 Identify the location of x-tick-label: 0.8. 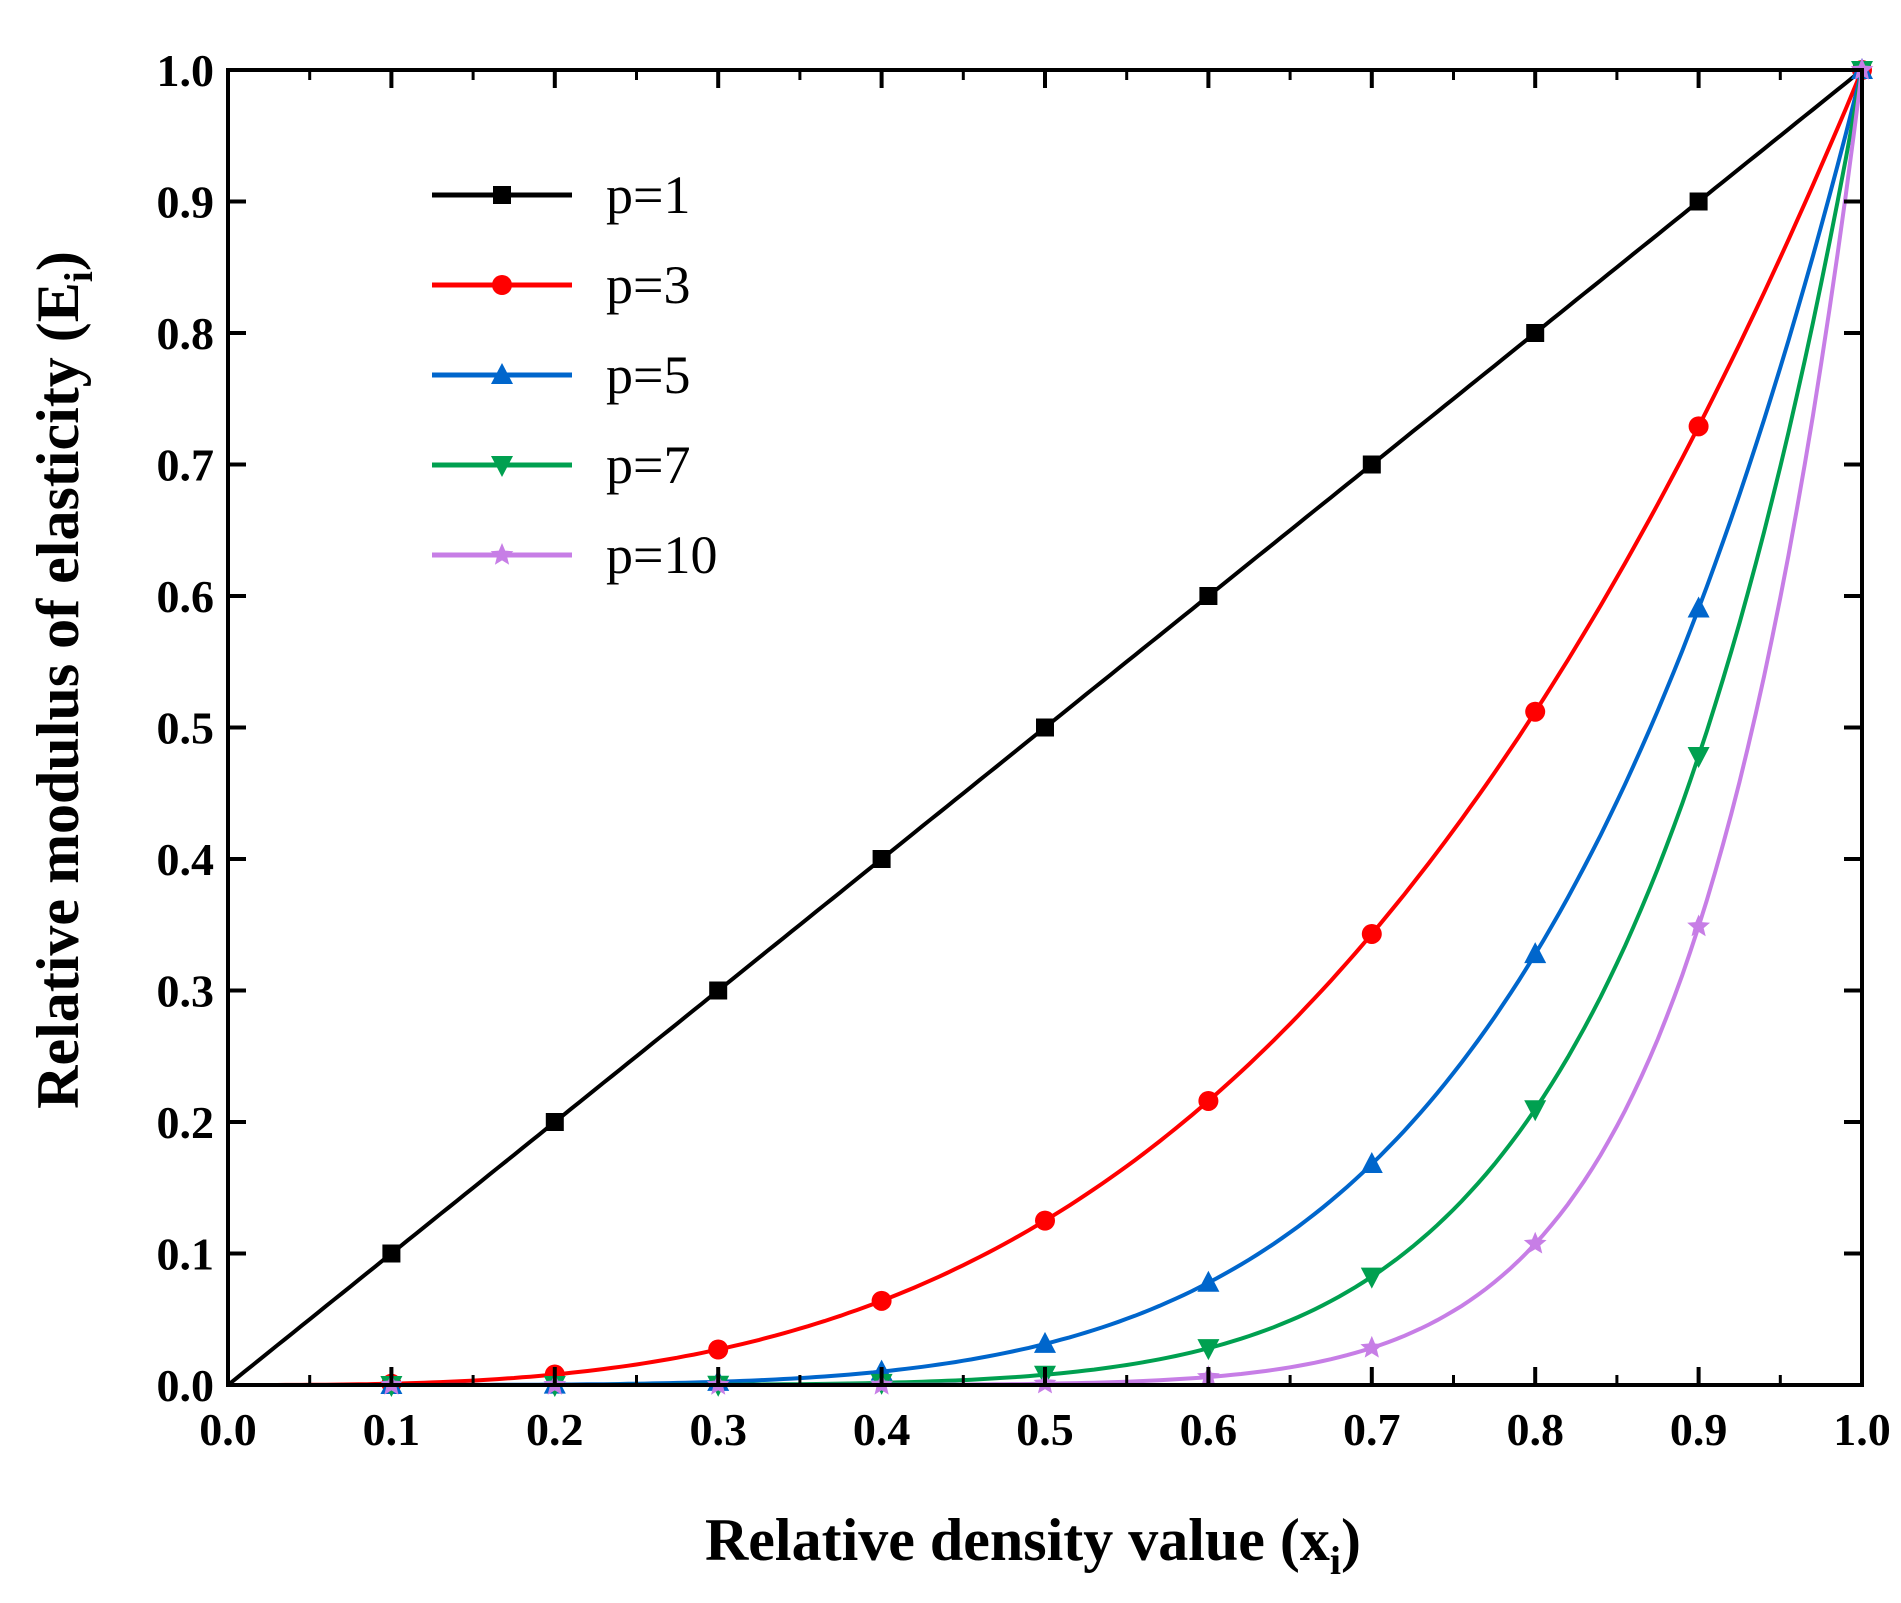
(1535, 1429).